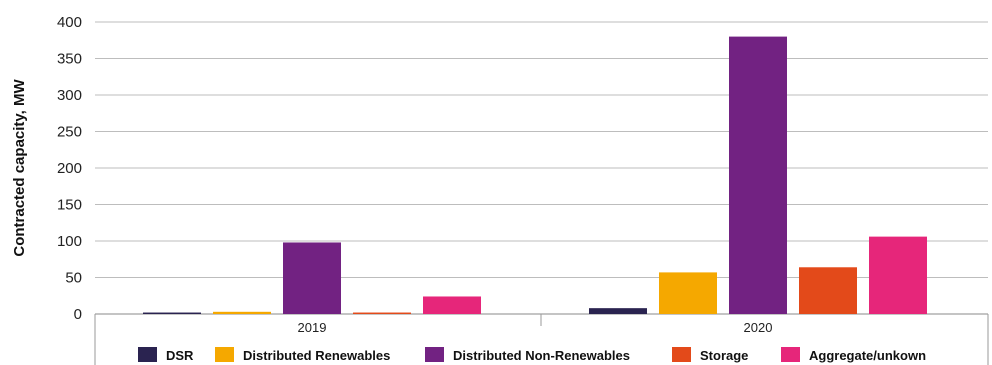 The width and height of the screenshot is (992, 365). Describe the element at coordinates (452, 305) in the screenshot. I see `bar-aggregate-unkown-2019` at that location.